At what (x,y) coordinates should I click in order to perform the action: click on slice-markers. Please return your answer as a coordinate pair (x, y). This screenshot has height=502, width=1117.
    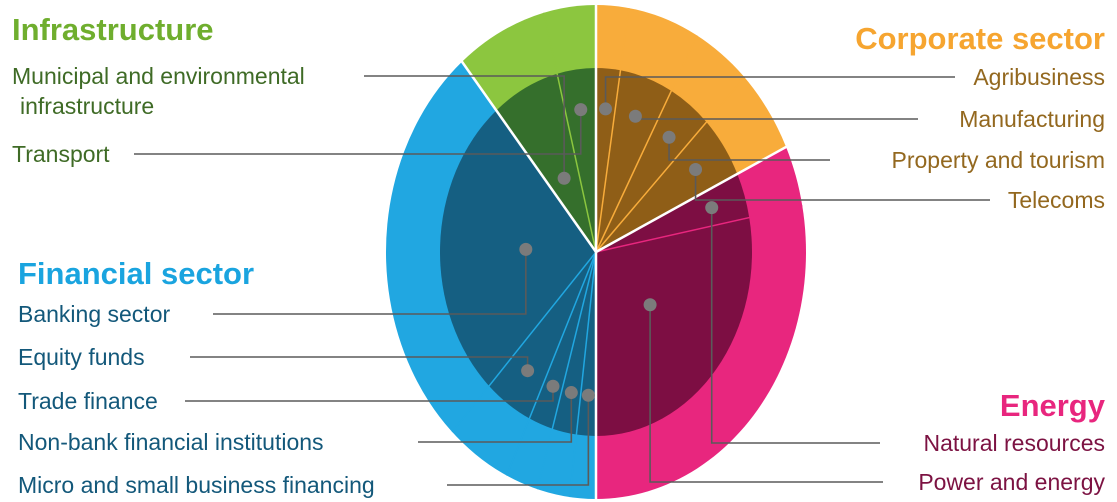
    Looking at the image, I should click on (619, 252).